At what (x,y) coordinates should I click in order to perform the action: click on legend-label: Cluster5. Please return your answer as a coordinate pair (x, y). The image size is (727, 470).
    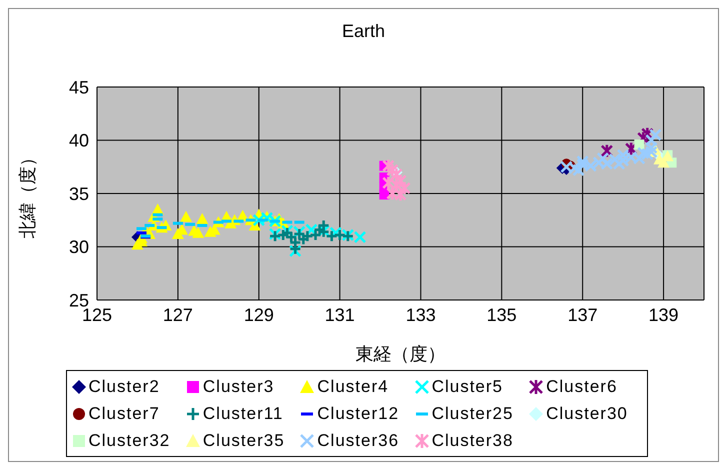
    Looking at the image, I should click on (467, 386).